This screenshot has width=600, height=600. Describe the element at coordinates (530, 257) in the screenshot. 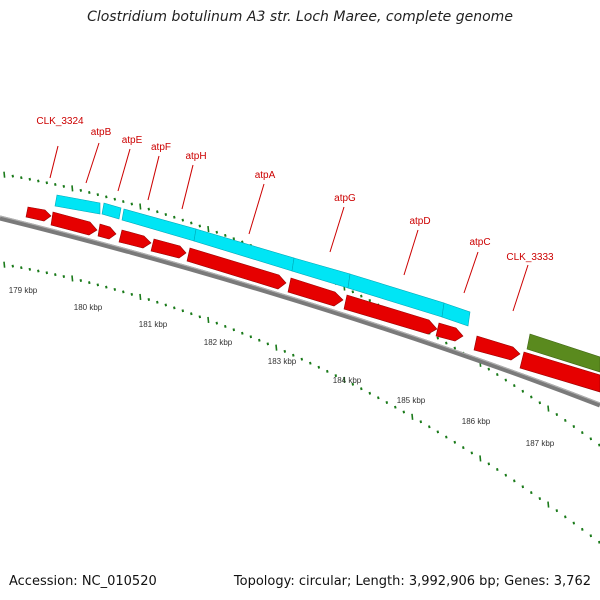

I see `gene-label-clk-3333: CLK_3333` at that location.